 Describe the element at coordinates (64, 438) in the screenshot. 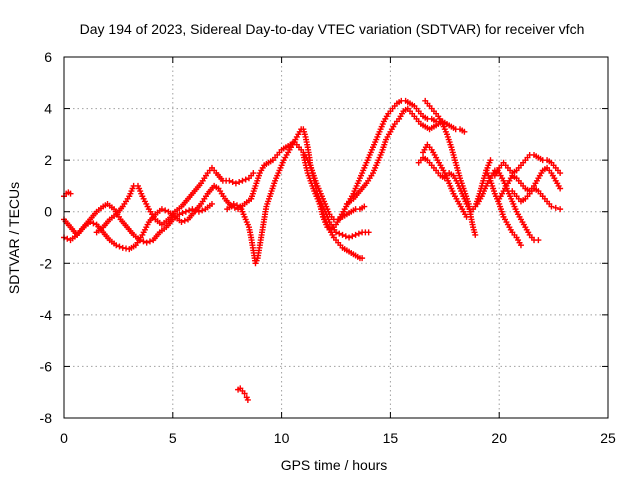

I see `x-tick-label: 0` at that location.